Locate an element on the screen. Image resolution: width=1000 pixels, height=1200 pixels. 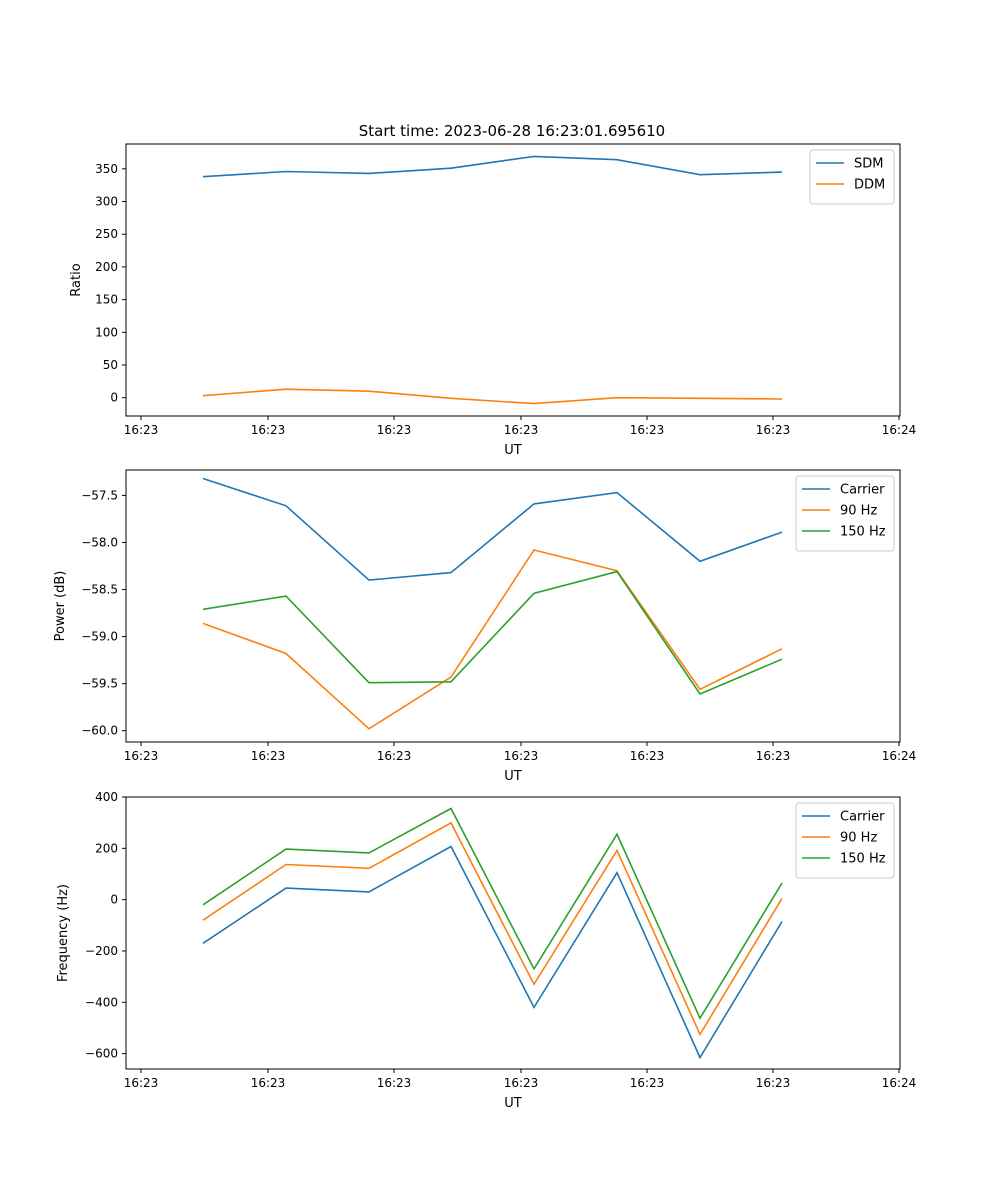
y-tick-label: 150 is located at coordinates (106, 300).